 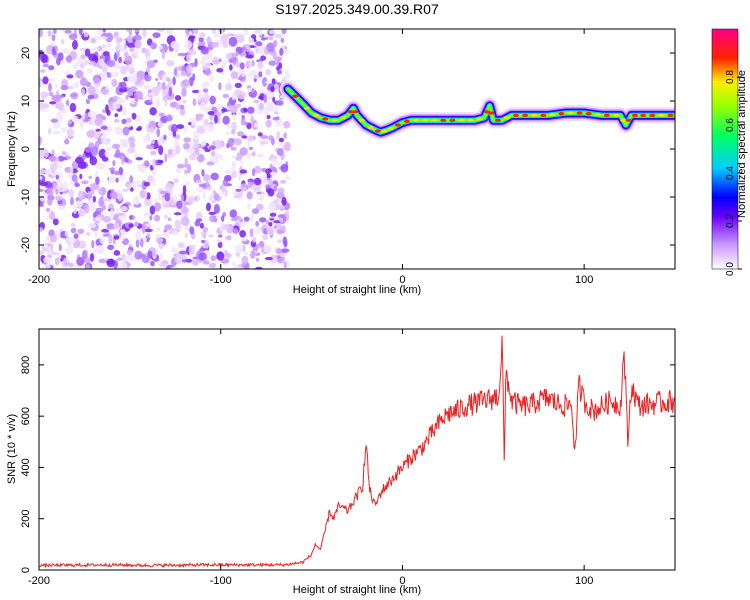 I want to click on spectrogram-noise-region, so click(x=165, y=149).